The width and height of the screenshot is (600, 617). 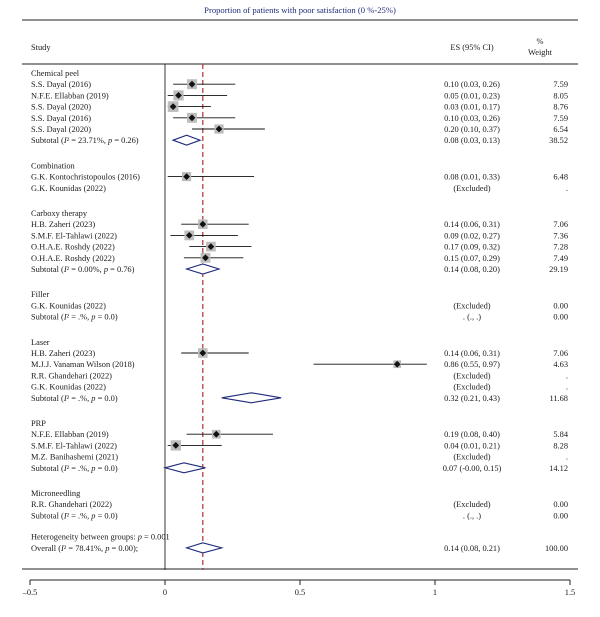 What do you see at coordinates (74, 235) in the screenshot?
I see `study-label: S.M.F. El-Tahlawi (2022)` at bounding box center [74, 235].